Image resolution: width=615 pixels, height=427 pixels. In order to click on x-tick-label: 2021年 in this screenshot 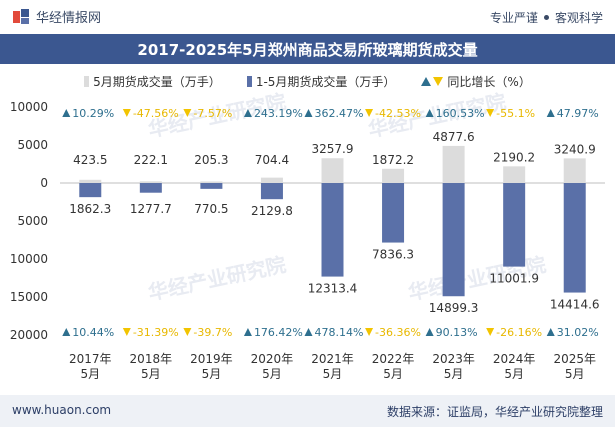, I will do `click(332, 359)`.